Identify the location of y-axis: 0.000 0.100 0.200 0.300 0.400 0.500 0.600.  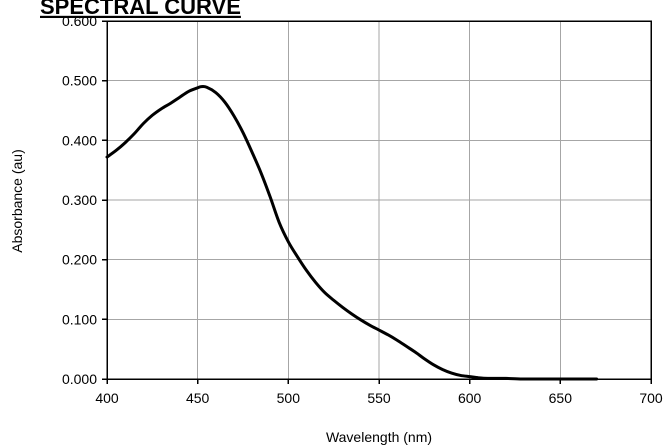
(84, 200).